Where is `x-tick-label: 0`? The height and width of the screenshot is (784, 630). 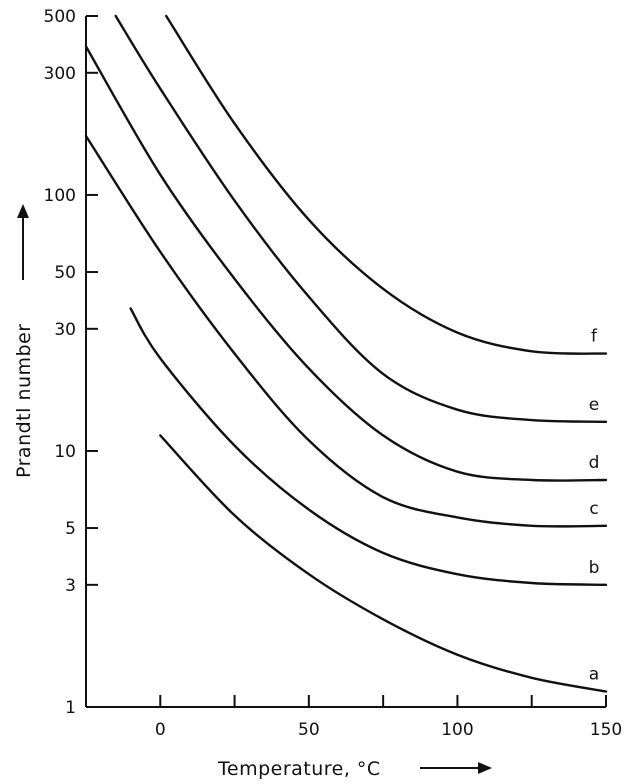 x-tick-label: 0 is located at coordinates (160, 730).